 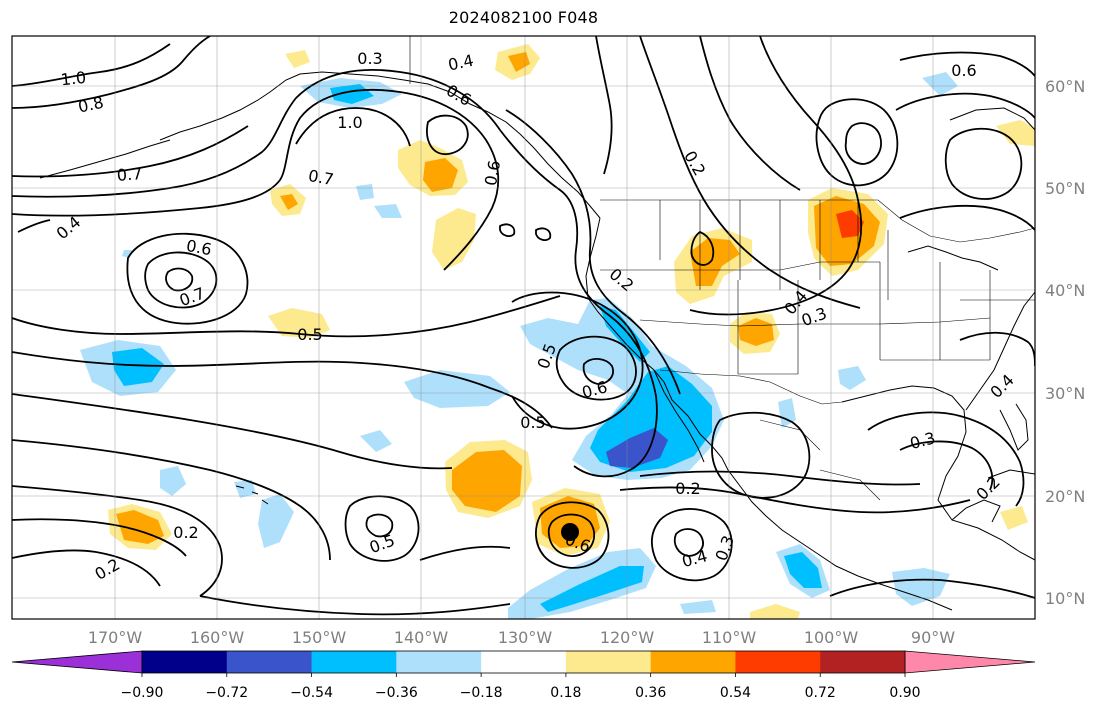 I want to click on pos-core-rockies, so click(x=715, y=262).